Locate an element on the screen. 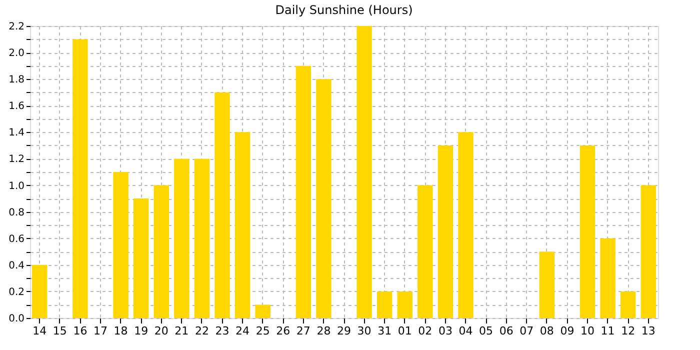 Image resolution: width=700 pixels, height=350 pixels. x-tick-label: 08 is located at coordinates (547, 331).